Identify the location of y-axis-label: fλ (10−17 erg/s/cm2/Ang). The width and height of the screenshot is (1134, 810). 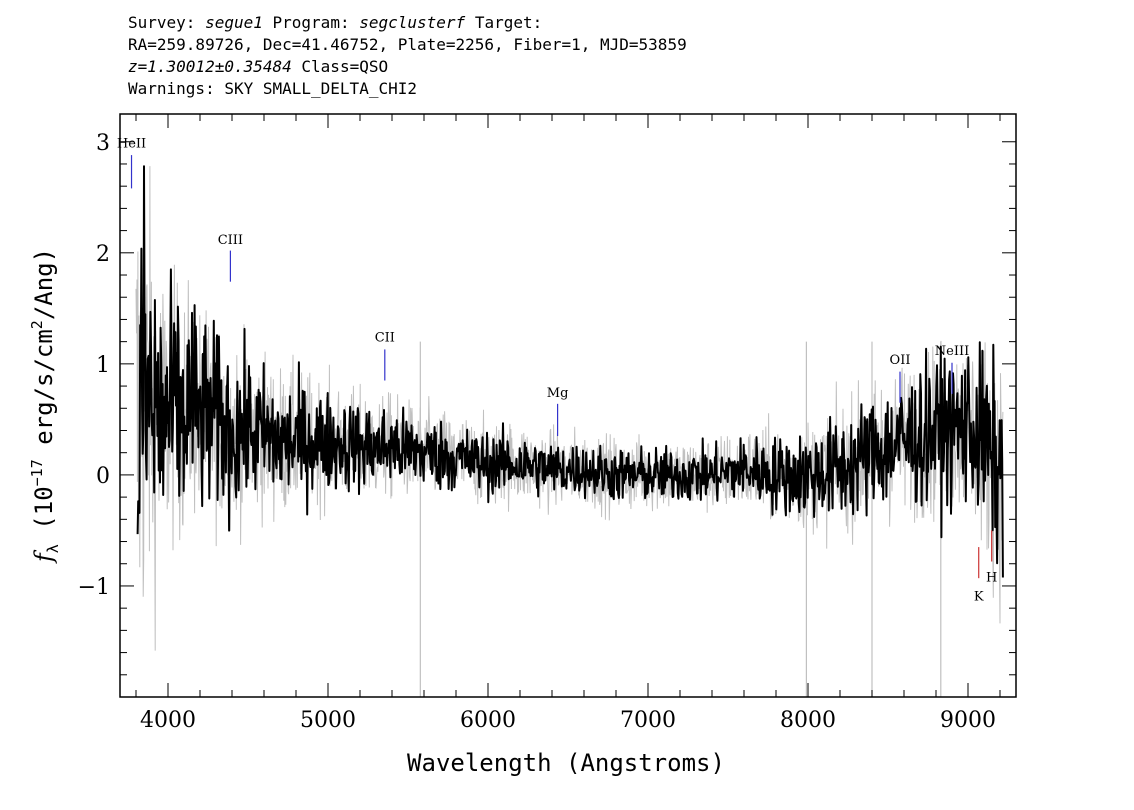
(45, 406).